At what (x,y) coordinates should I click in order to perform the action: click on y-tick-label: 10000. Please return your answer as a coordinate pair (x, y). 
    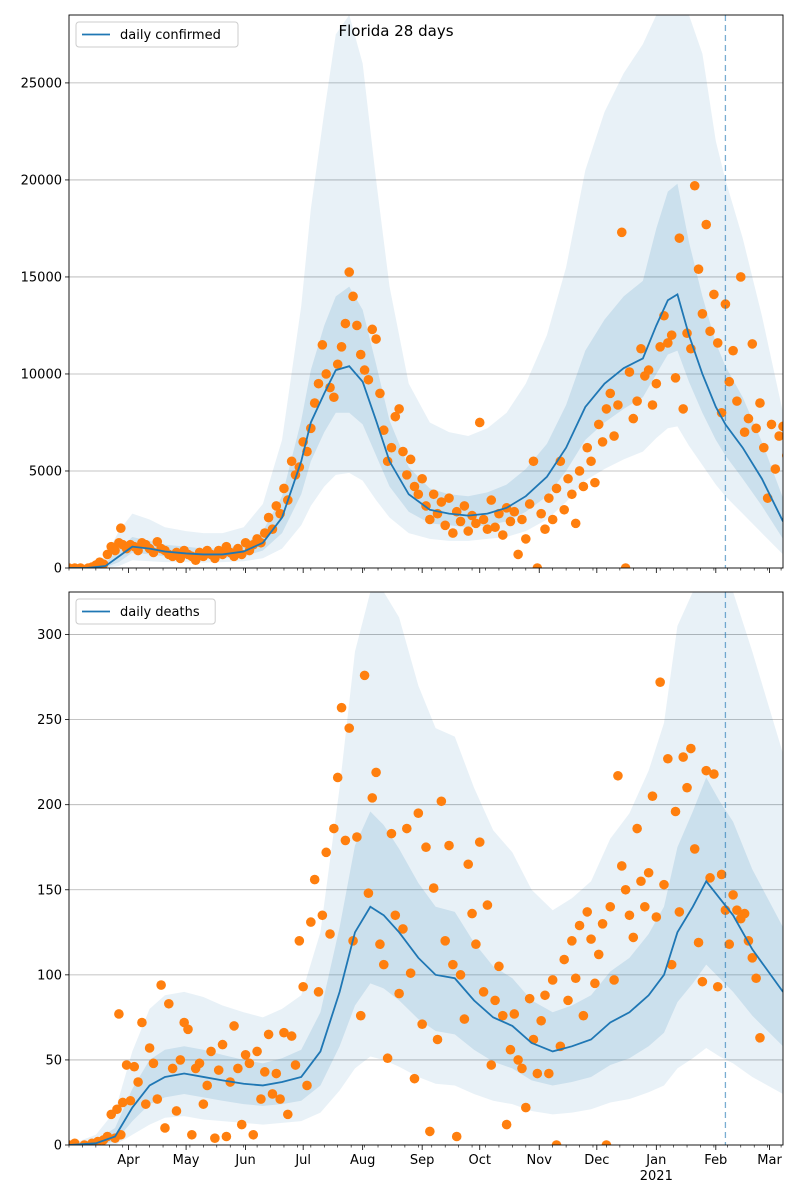
    Looking at the image, I should click on (41, 374).